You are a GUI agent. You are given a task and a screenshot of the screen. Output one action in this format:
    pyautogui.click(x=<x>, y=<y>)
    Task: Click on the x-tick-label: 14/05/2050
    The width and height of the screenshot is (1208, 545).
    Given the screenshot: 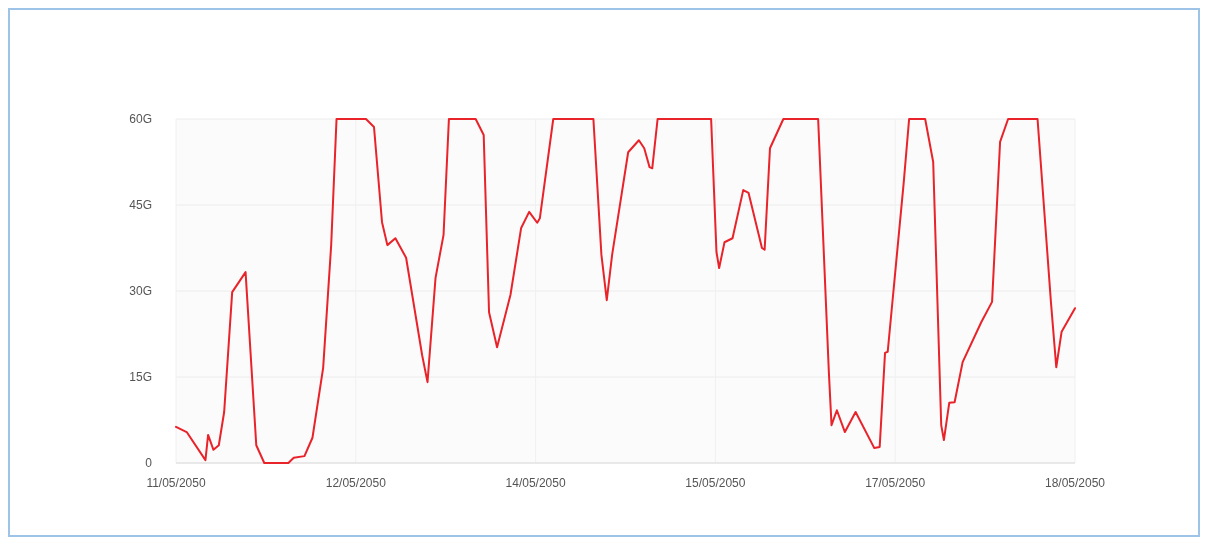 What is the action you would take?
    pyautogui.click(x=535, y=483)
    